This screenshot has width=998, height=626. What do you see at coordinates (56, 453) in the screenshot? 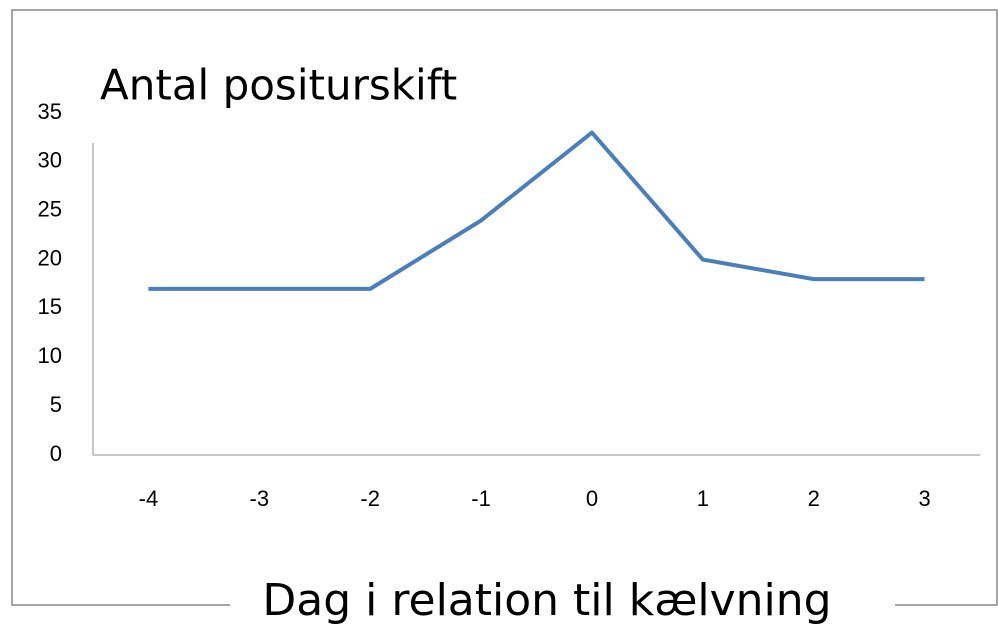
I see `y-tick-label: 0` at bounding box center [56, 453].